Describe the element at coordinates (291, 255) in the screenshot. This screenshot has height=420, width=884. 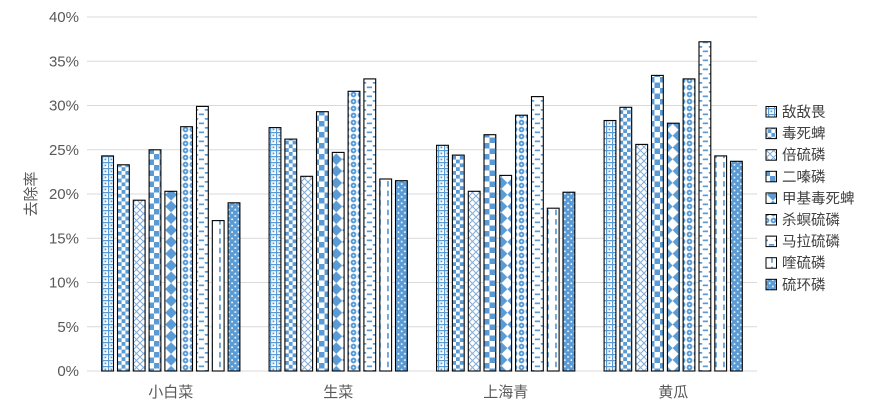
I see `bar-生菜-毒死蜱` at that location.